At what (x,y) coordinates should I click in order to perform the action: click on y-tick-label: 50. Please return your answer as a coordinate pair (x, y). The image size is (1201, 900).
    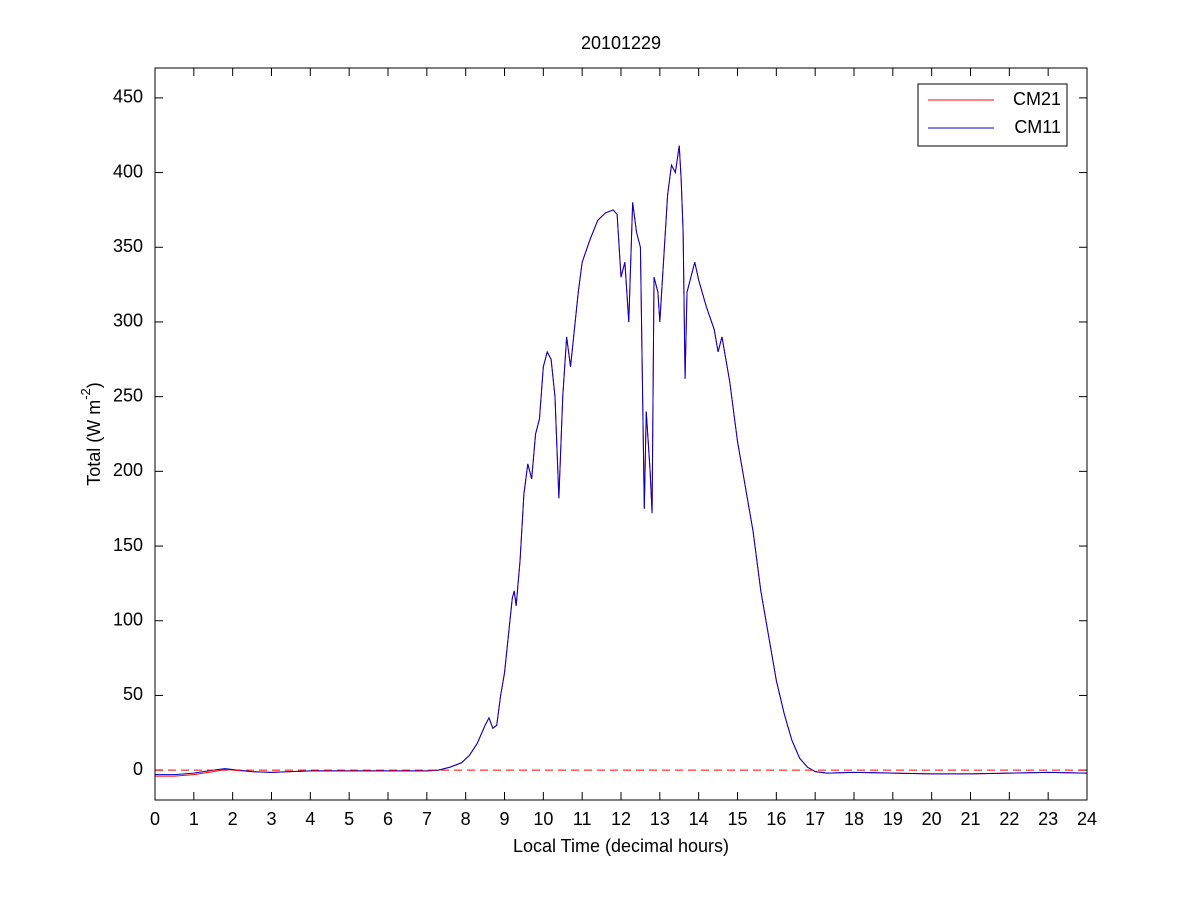
    Looking at the image, I should click on (133, 694).